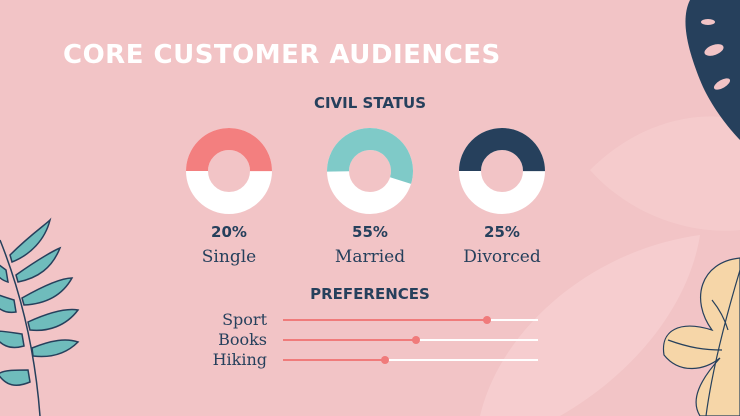 This screenshot has width=740, height=416. I want to click on monstera-leaf-icon, so click(712, 70).